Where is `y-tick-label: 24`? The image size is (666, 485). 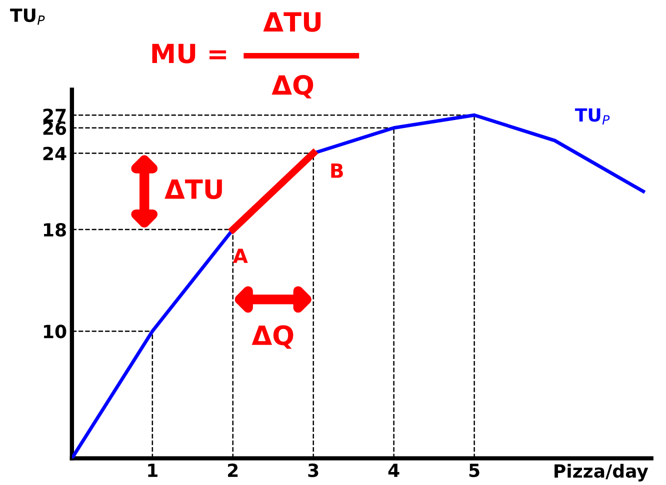 y-tick-label: 24 is located at coordinates (54, 153).